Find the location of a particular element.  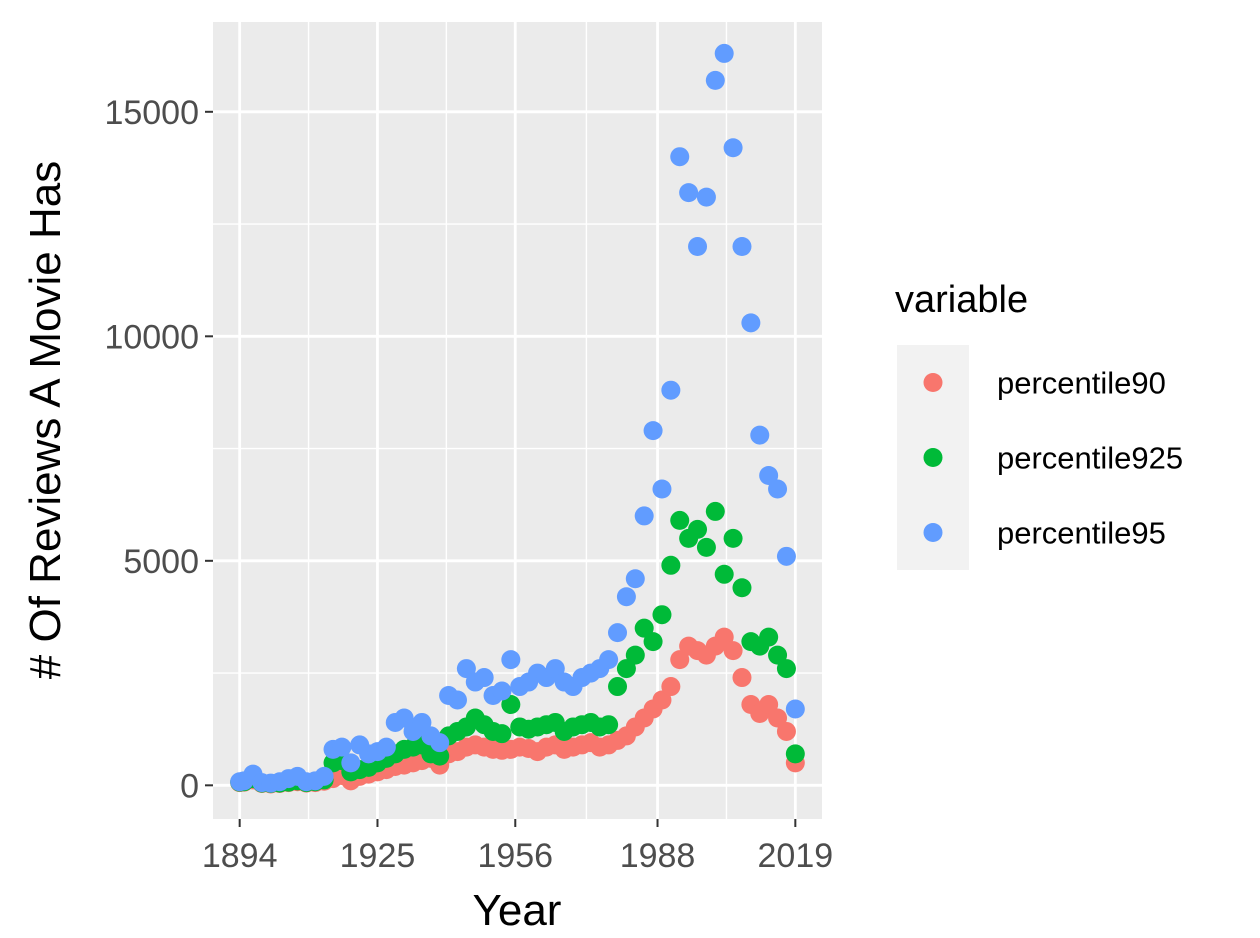

x-tick-label: 1925 is located at coordinates (378, 856).